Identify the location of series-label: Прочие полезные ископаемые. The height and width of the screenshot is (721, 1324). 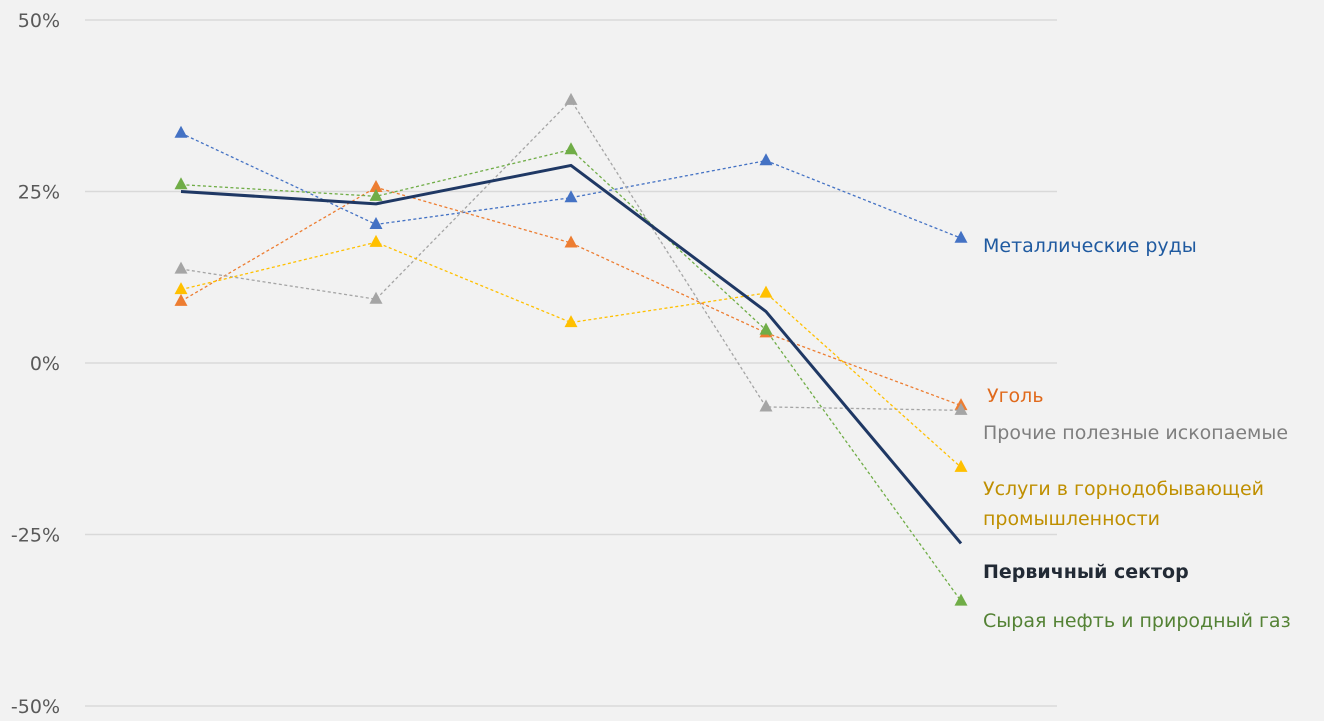
(1135, 433).